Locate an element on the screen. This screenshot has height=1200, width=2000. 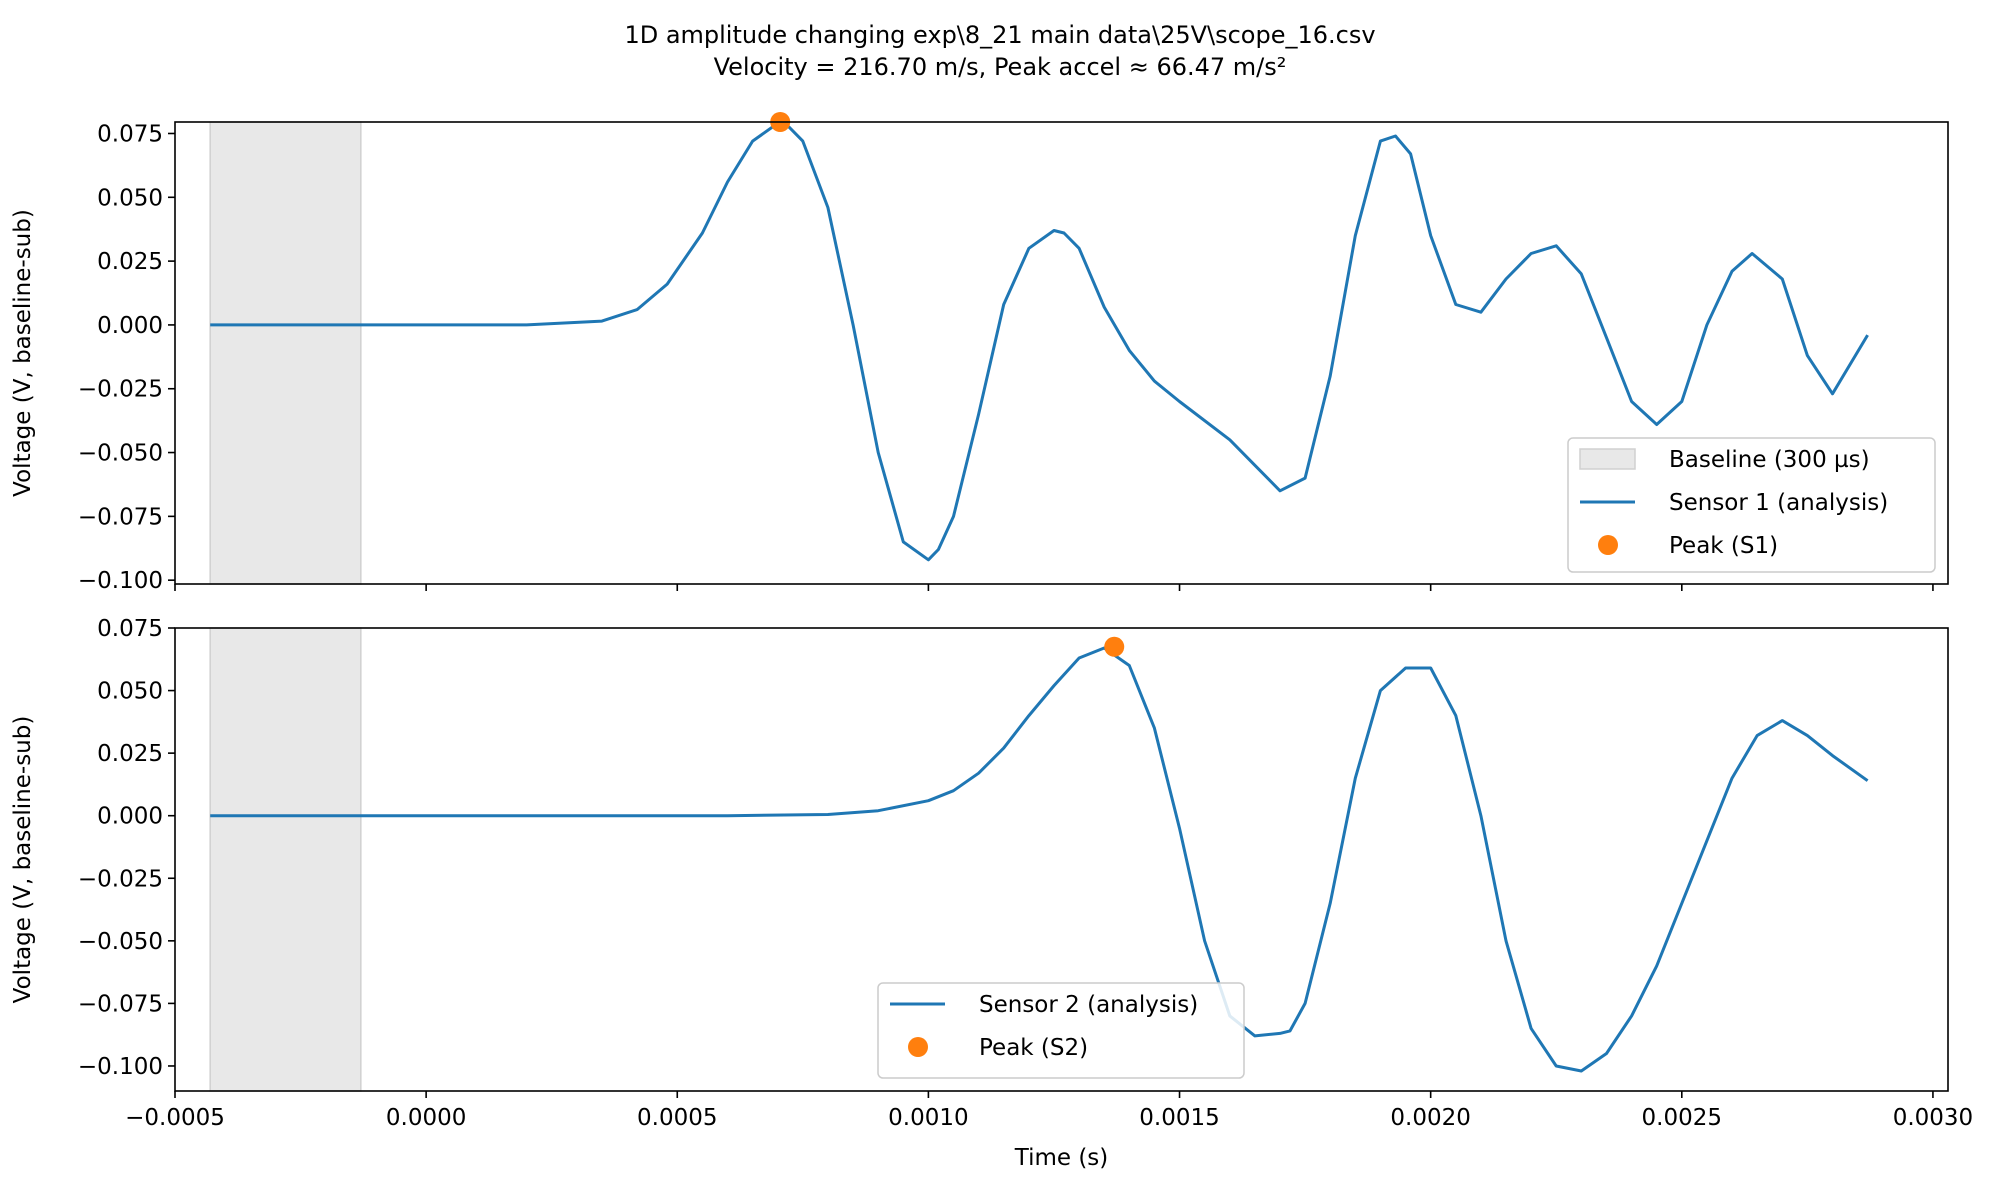
legend-label: Baseline (300 µs) is located at coordinates (1769, 460).